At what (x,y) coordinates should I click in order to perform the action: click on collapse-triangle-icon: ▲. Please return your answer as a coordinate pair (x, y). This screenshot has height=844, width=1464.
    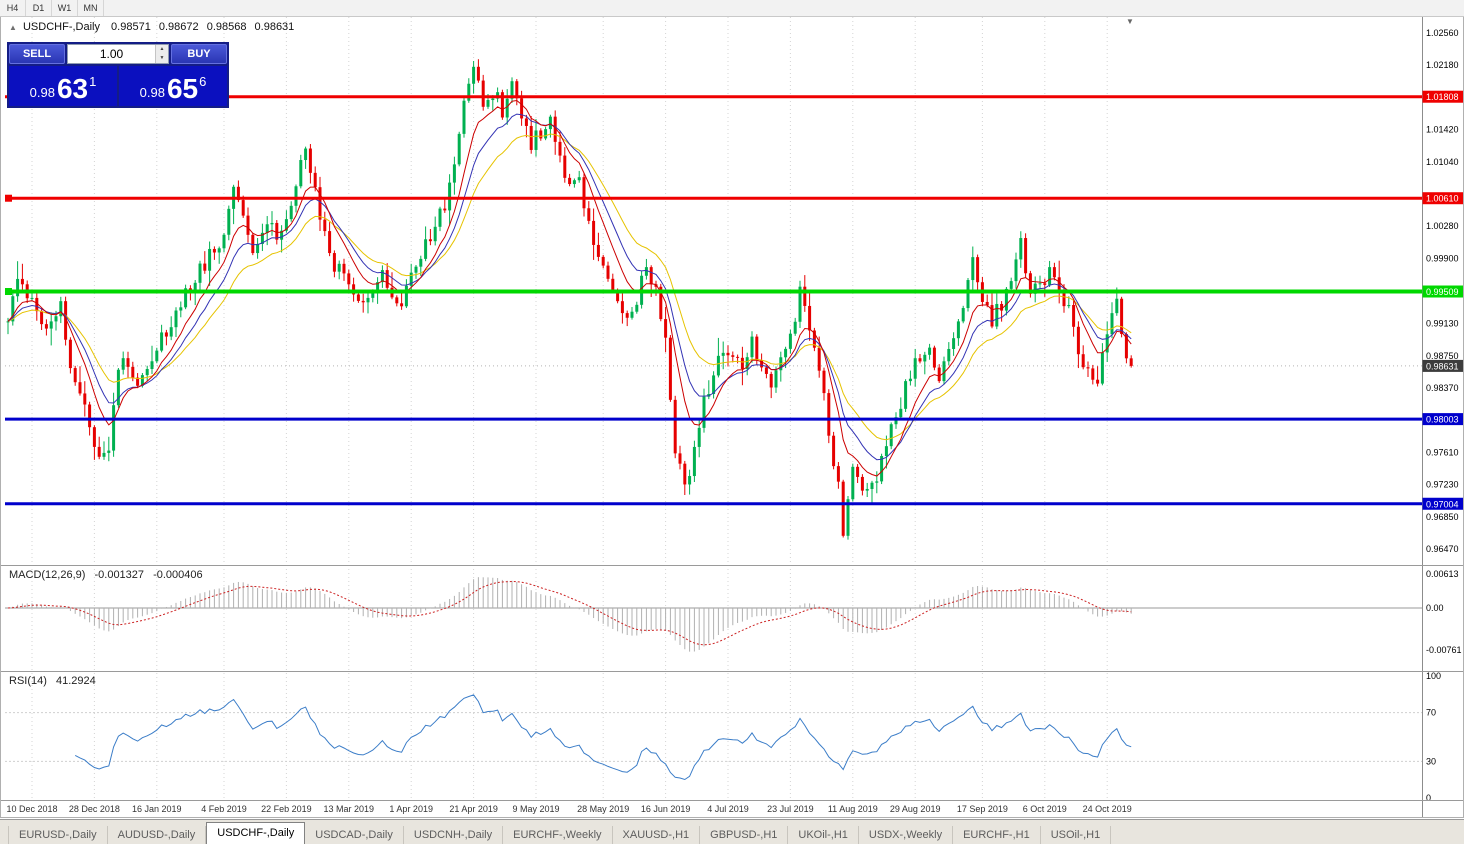
    Looking at the image, I should click on (13, 27).